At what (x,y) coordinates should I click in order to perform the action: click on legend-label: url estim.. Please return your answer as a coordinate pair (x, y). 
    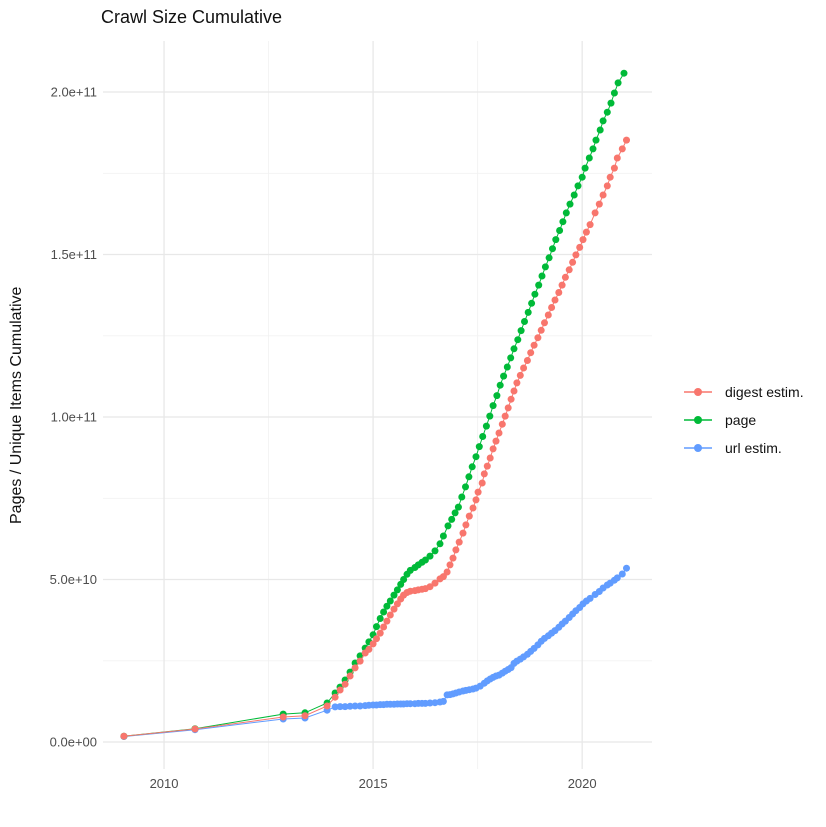
    Looking at the image, I should click on (753, 448).